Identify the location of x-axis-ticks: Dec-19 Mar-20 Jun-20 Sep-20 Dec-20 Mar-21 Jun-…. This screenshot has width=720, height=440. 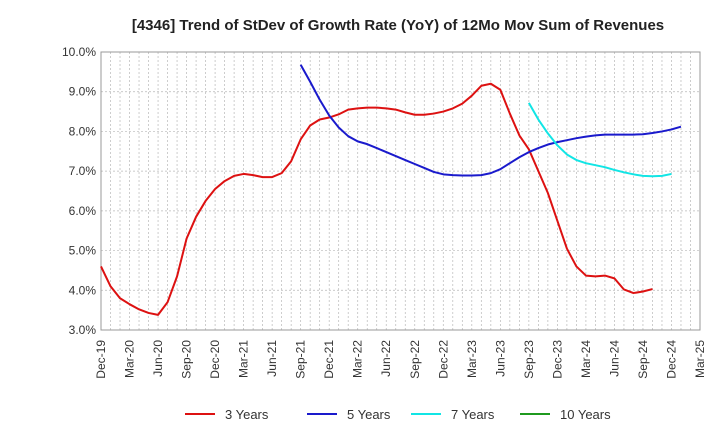
(400, 359).